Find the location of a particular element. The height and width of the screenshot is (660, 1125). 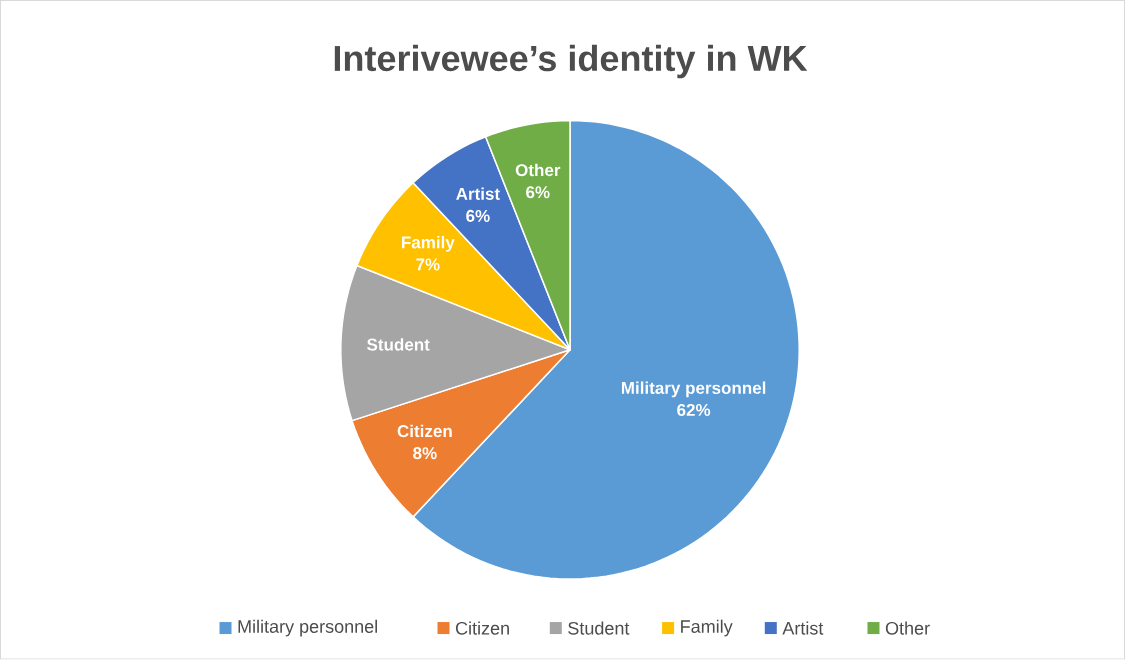

data-label: 7% is located at coordinates (428, 264).